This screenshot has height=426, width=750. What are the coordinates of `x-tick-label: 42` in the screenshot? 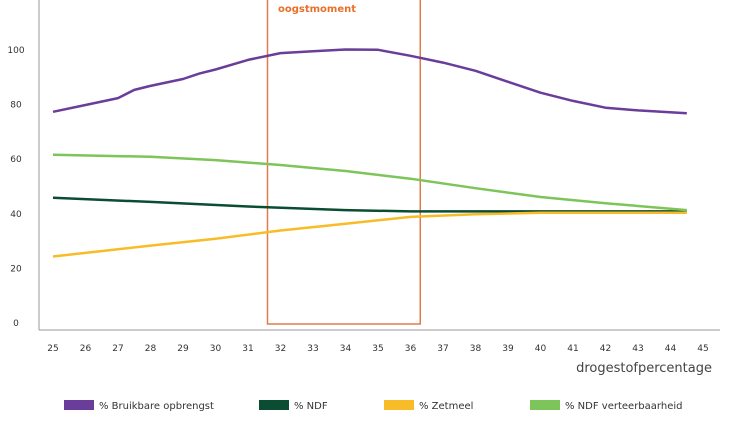 It's located at (605, 349).